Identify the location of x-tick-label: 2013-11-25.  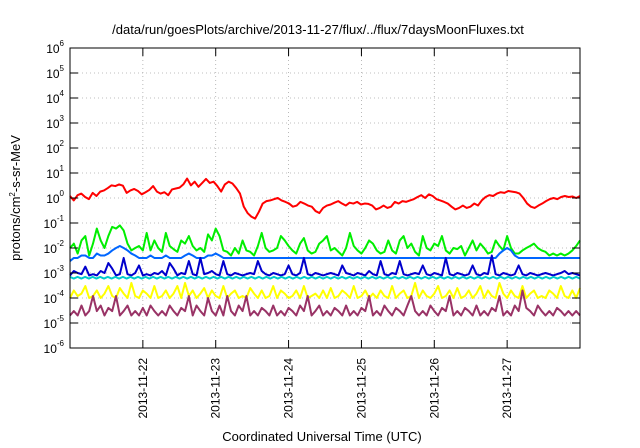
(361, 388).